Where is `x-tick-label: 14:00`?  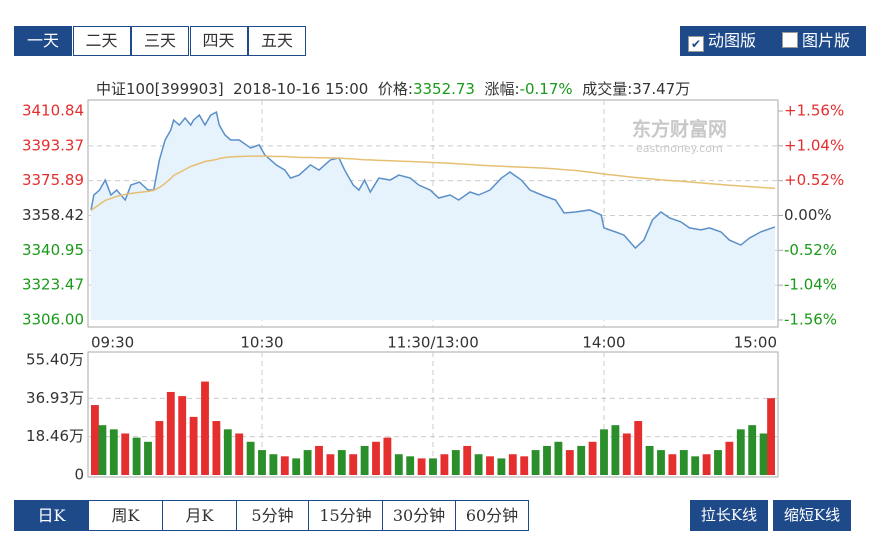 x-tick-label: 14:00 is located at coordinates (603, 343).